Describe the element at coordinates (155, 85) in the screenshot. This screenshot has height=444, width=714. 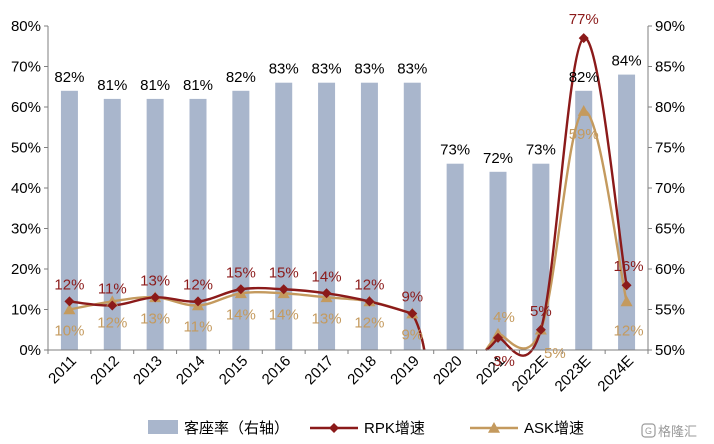
I see `bar-label-2013: 81%` at that location.